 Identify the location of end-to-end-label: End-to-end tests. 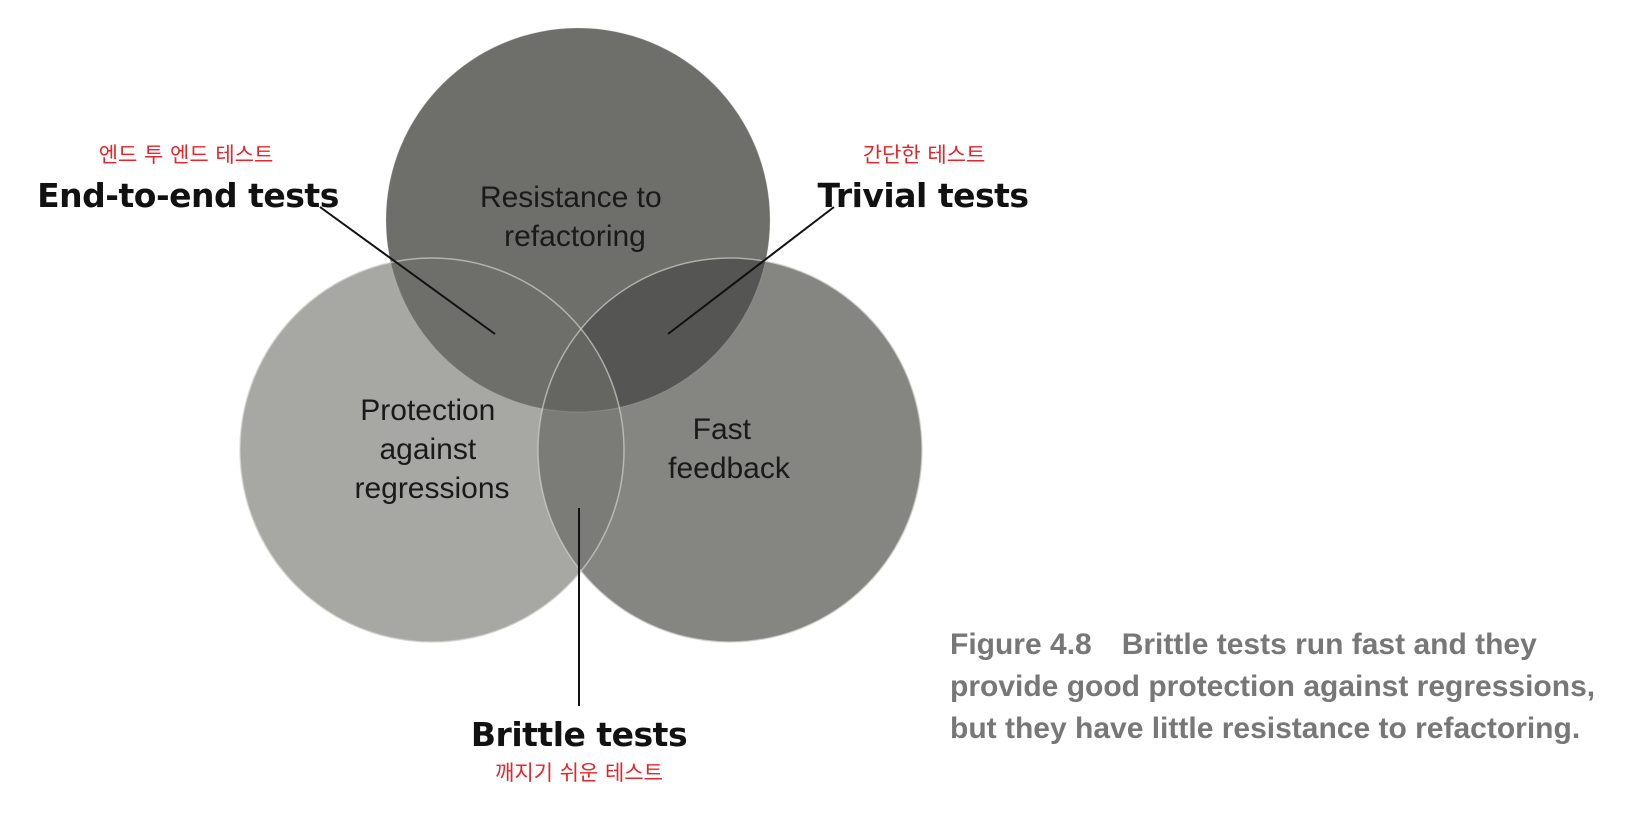
(188, 195).